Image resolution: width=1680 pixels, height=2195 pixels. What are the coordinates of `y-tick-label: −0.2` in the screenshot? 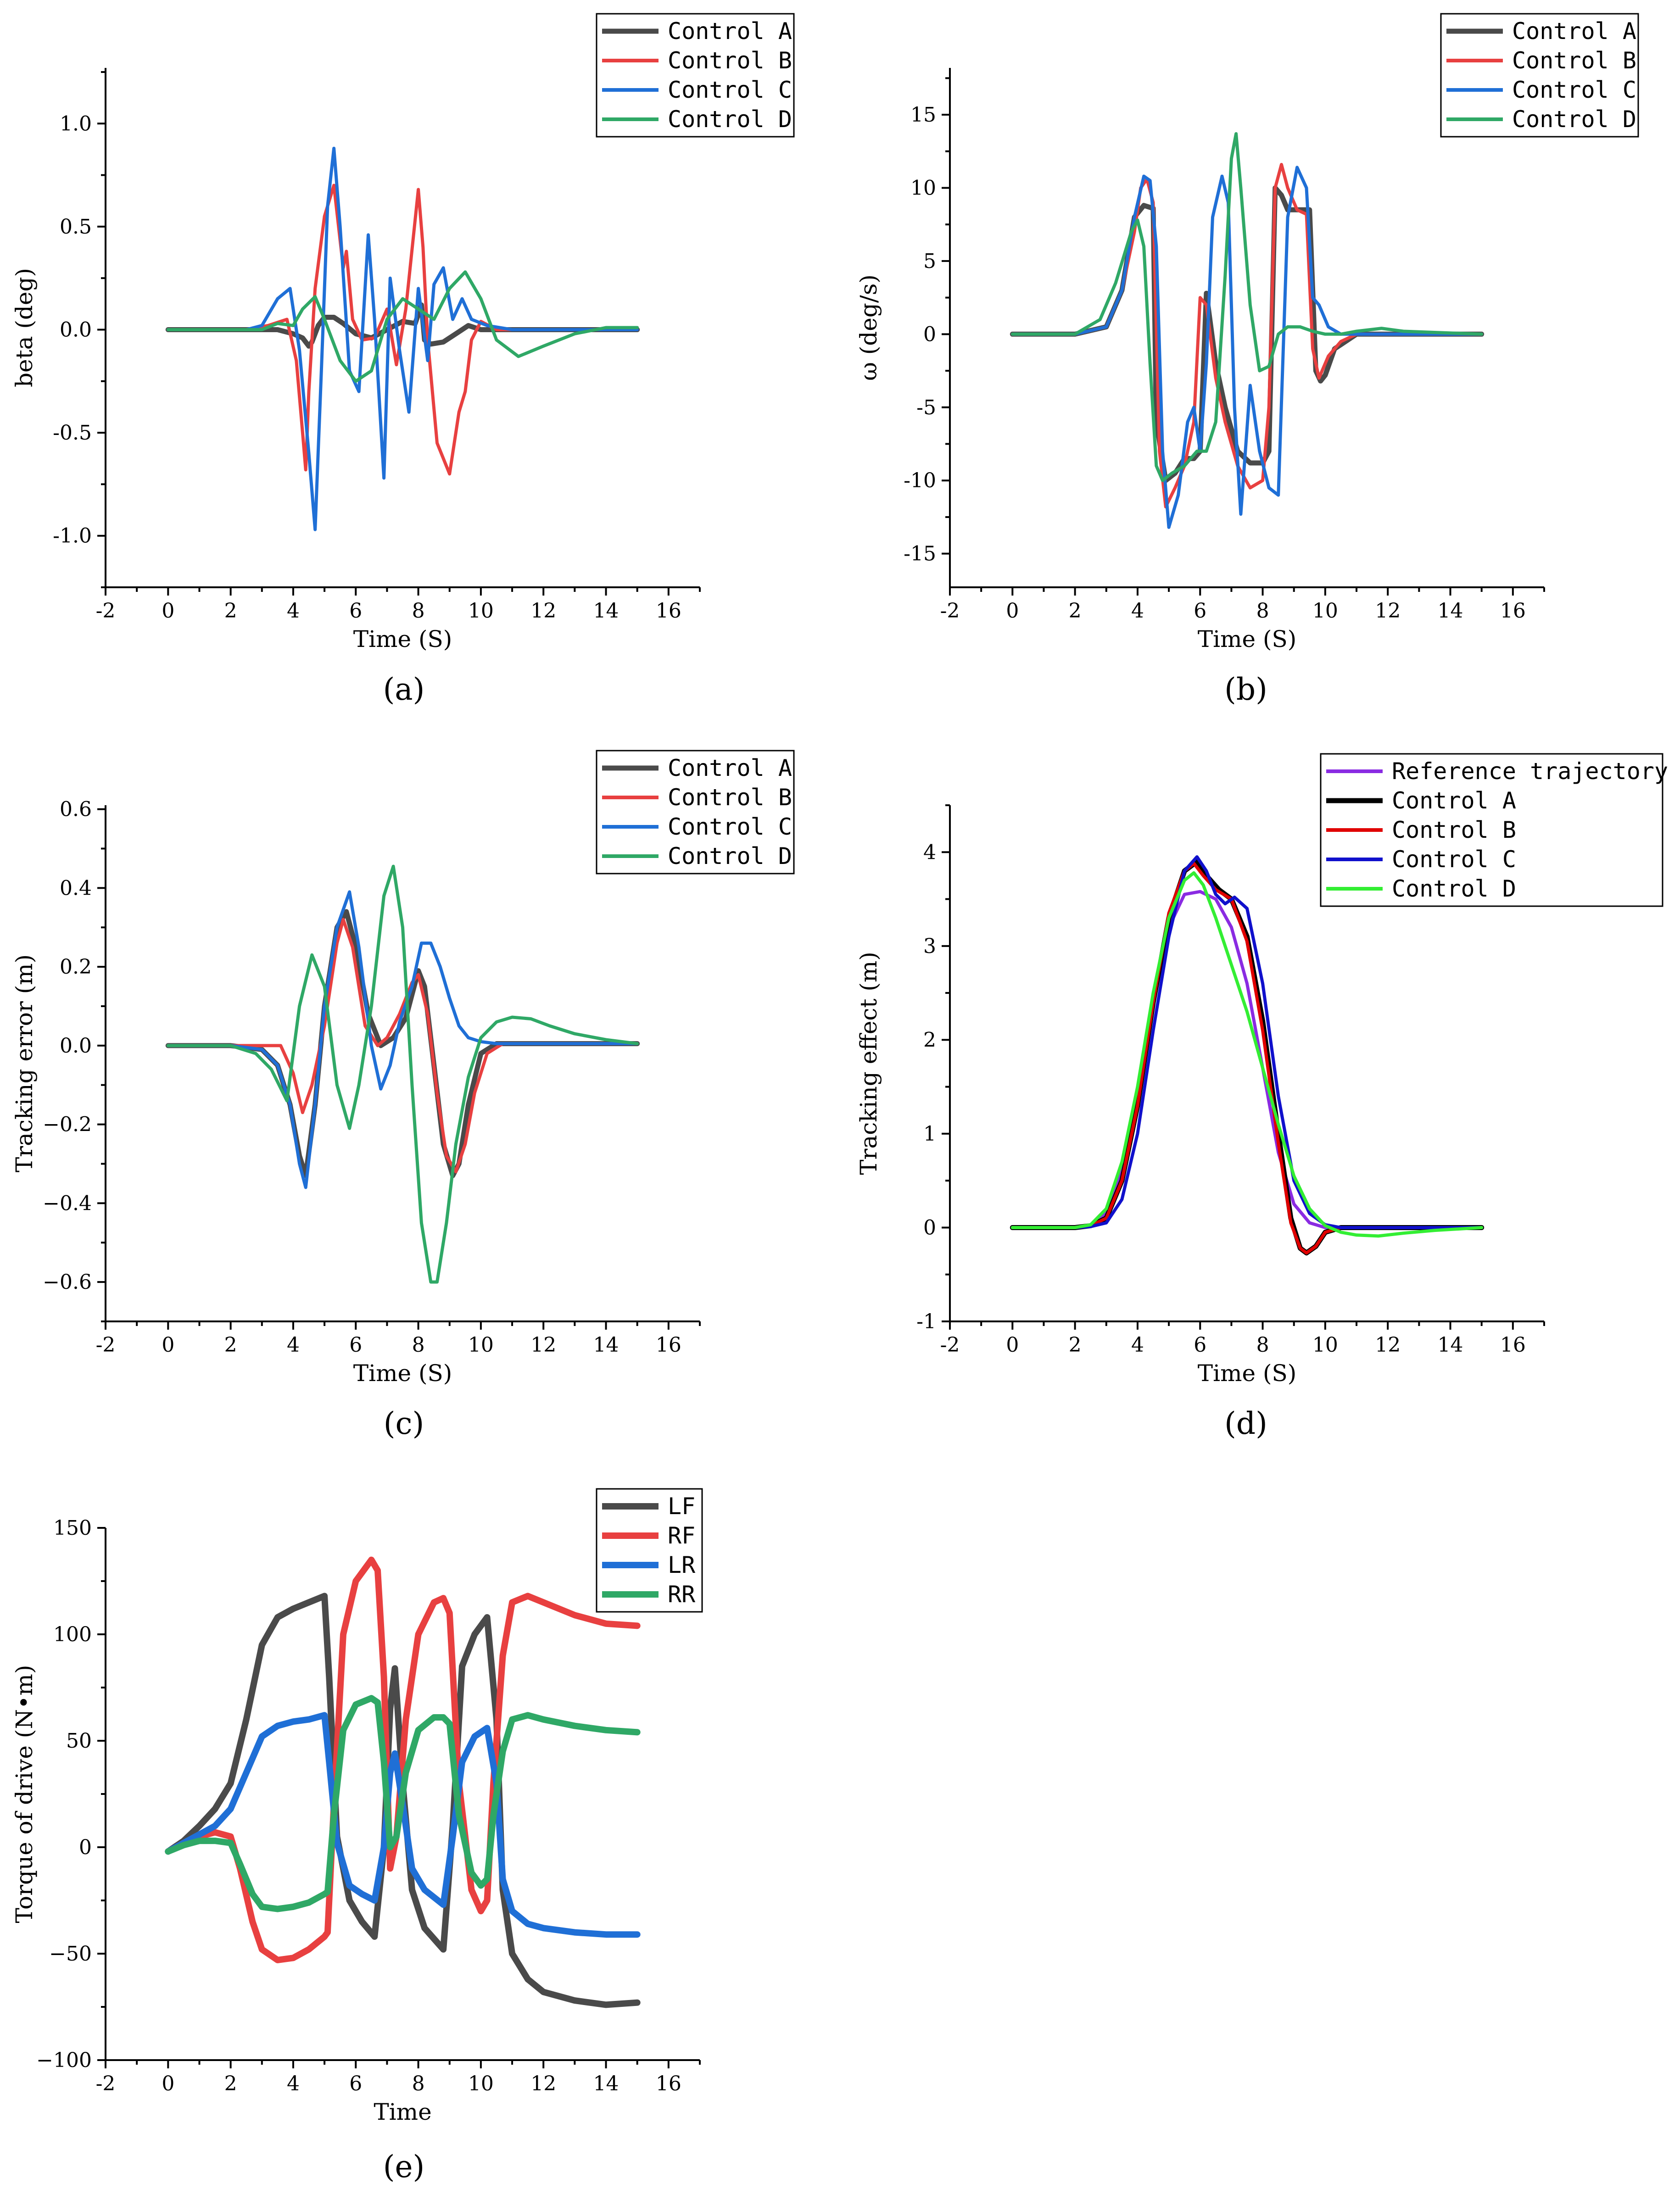 It's located at (67, 1124).